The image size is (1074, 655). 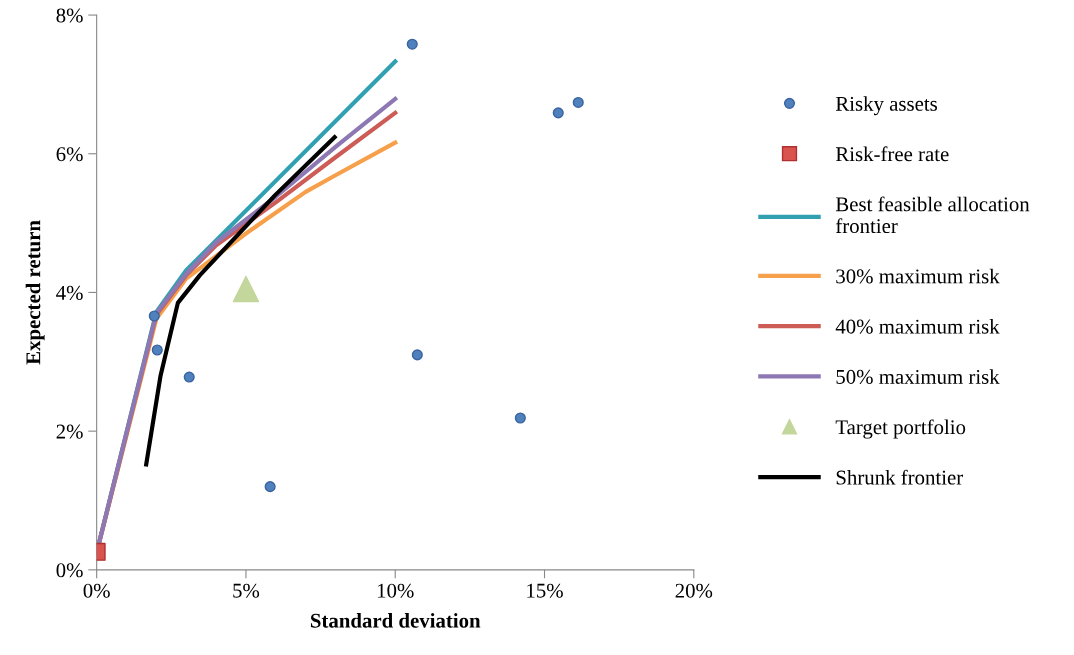 What do you see at coordinates (69, 154) in the screenshot?
I see `y-tick-label: 6%` at bounding box center [69, 154].